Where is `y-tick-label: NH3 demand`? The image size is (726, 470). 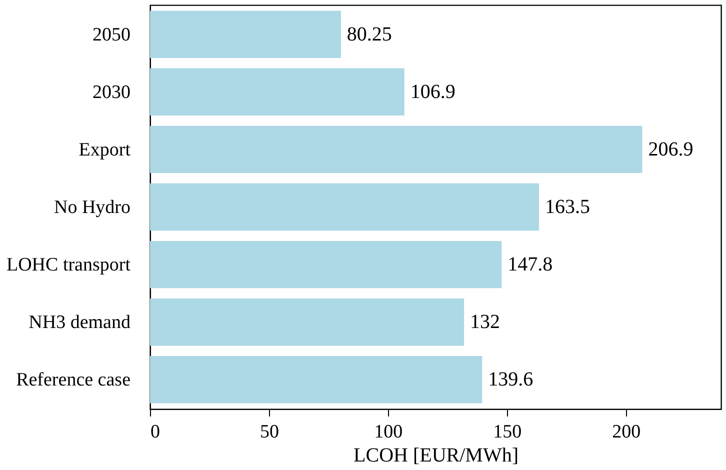
y-tick-label: NH3 demand is located at coordinates (79, 323).